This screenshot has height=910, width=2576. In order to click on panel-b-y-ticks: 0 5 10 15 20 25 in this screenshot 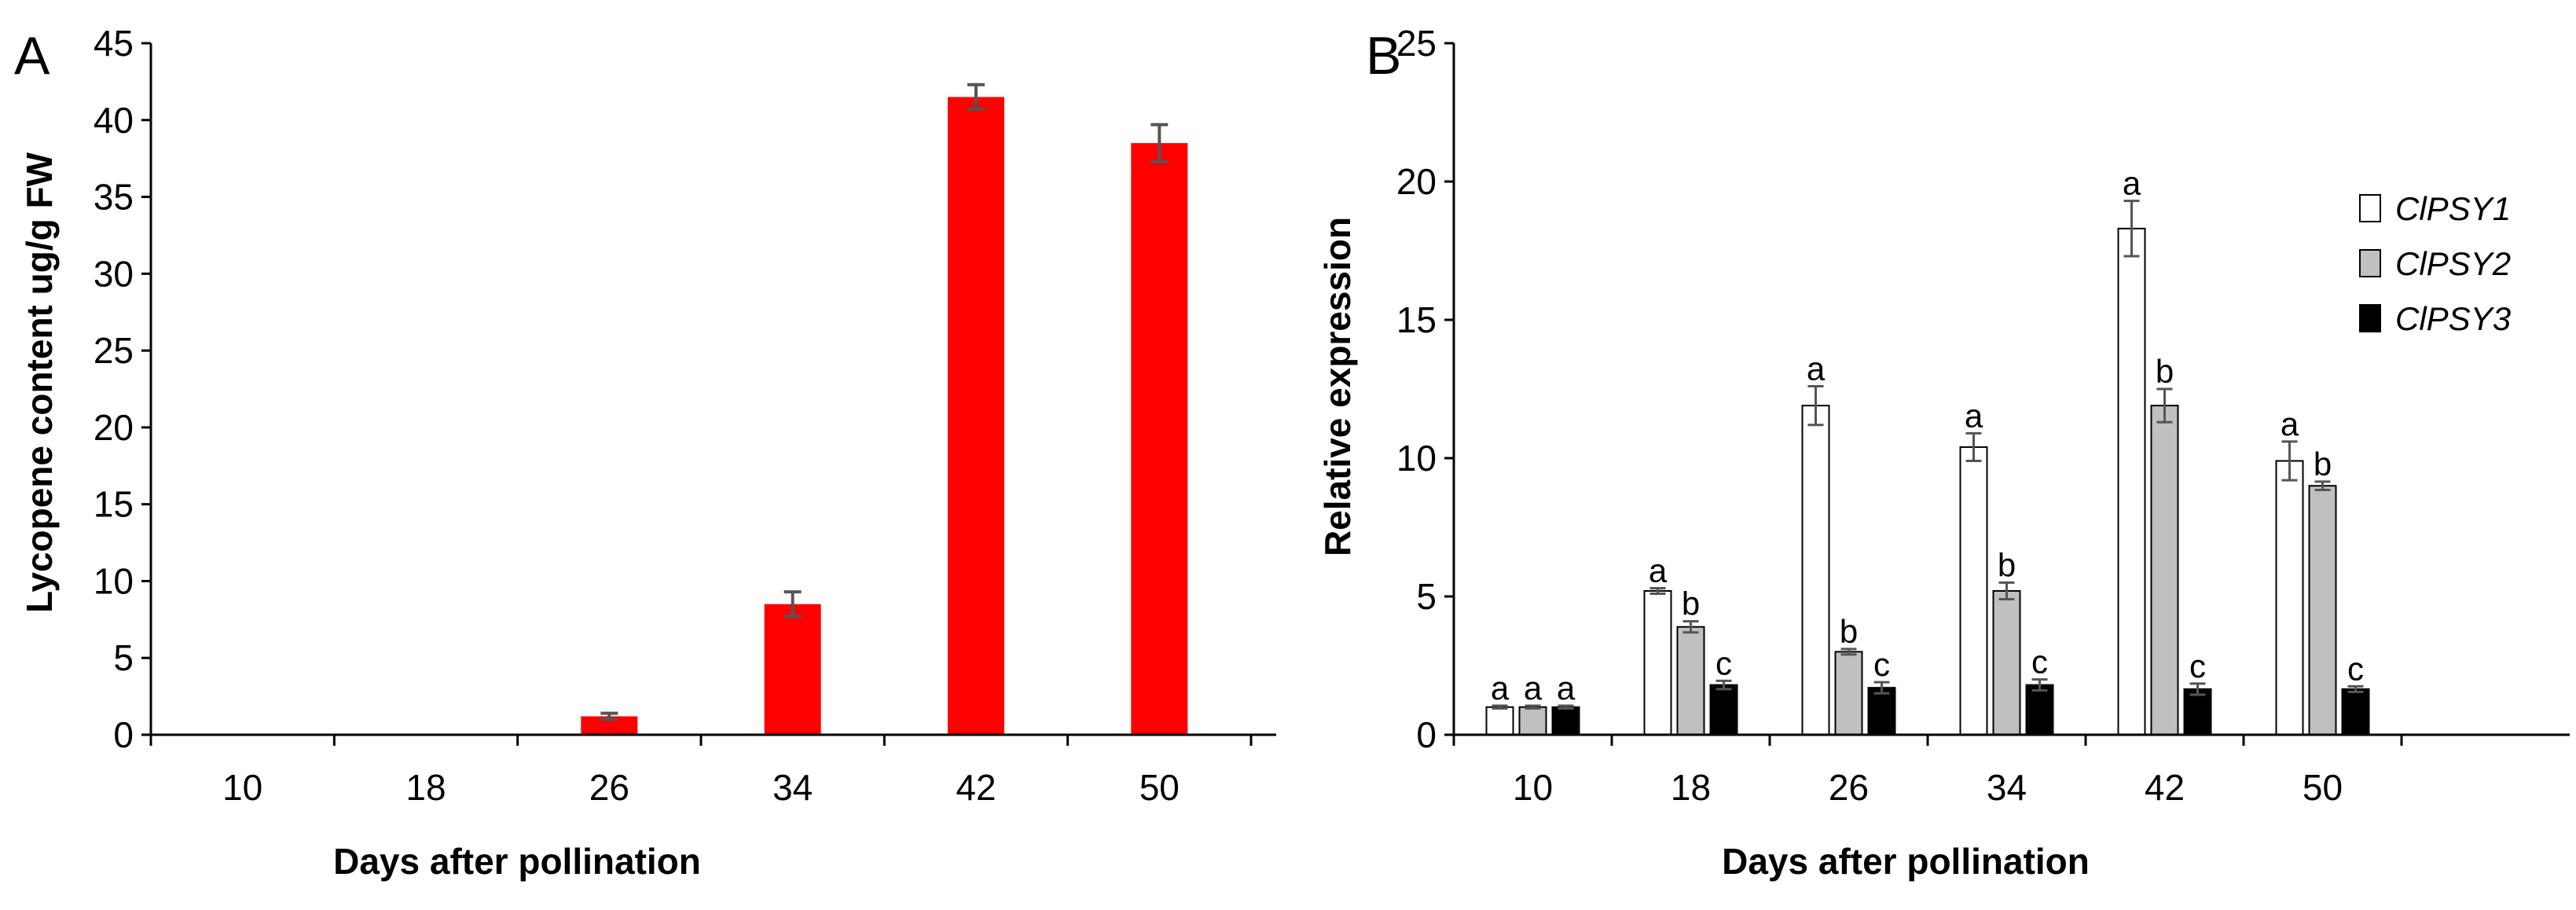, I will do `click(1425, 389)`.